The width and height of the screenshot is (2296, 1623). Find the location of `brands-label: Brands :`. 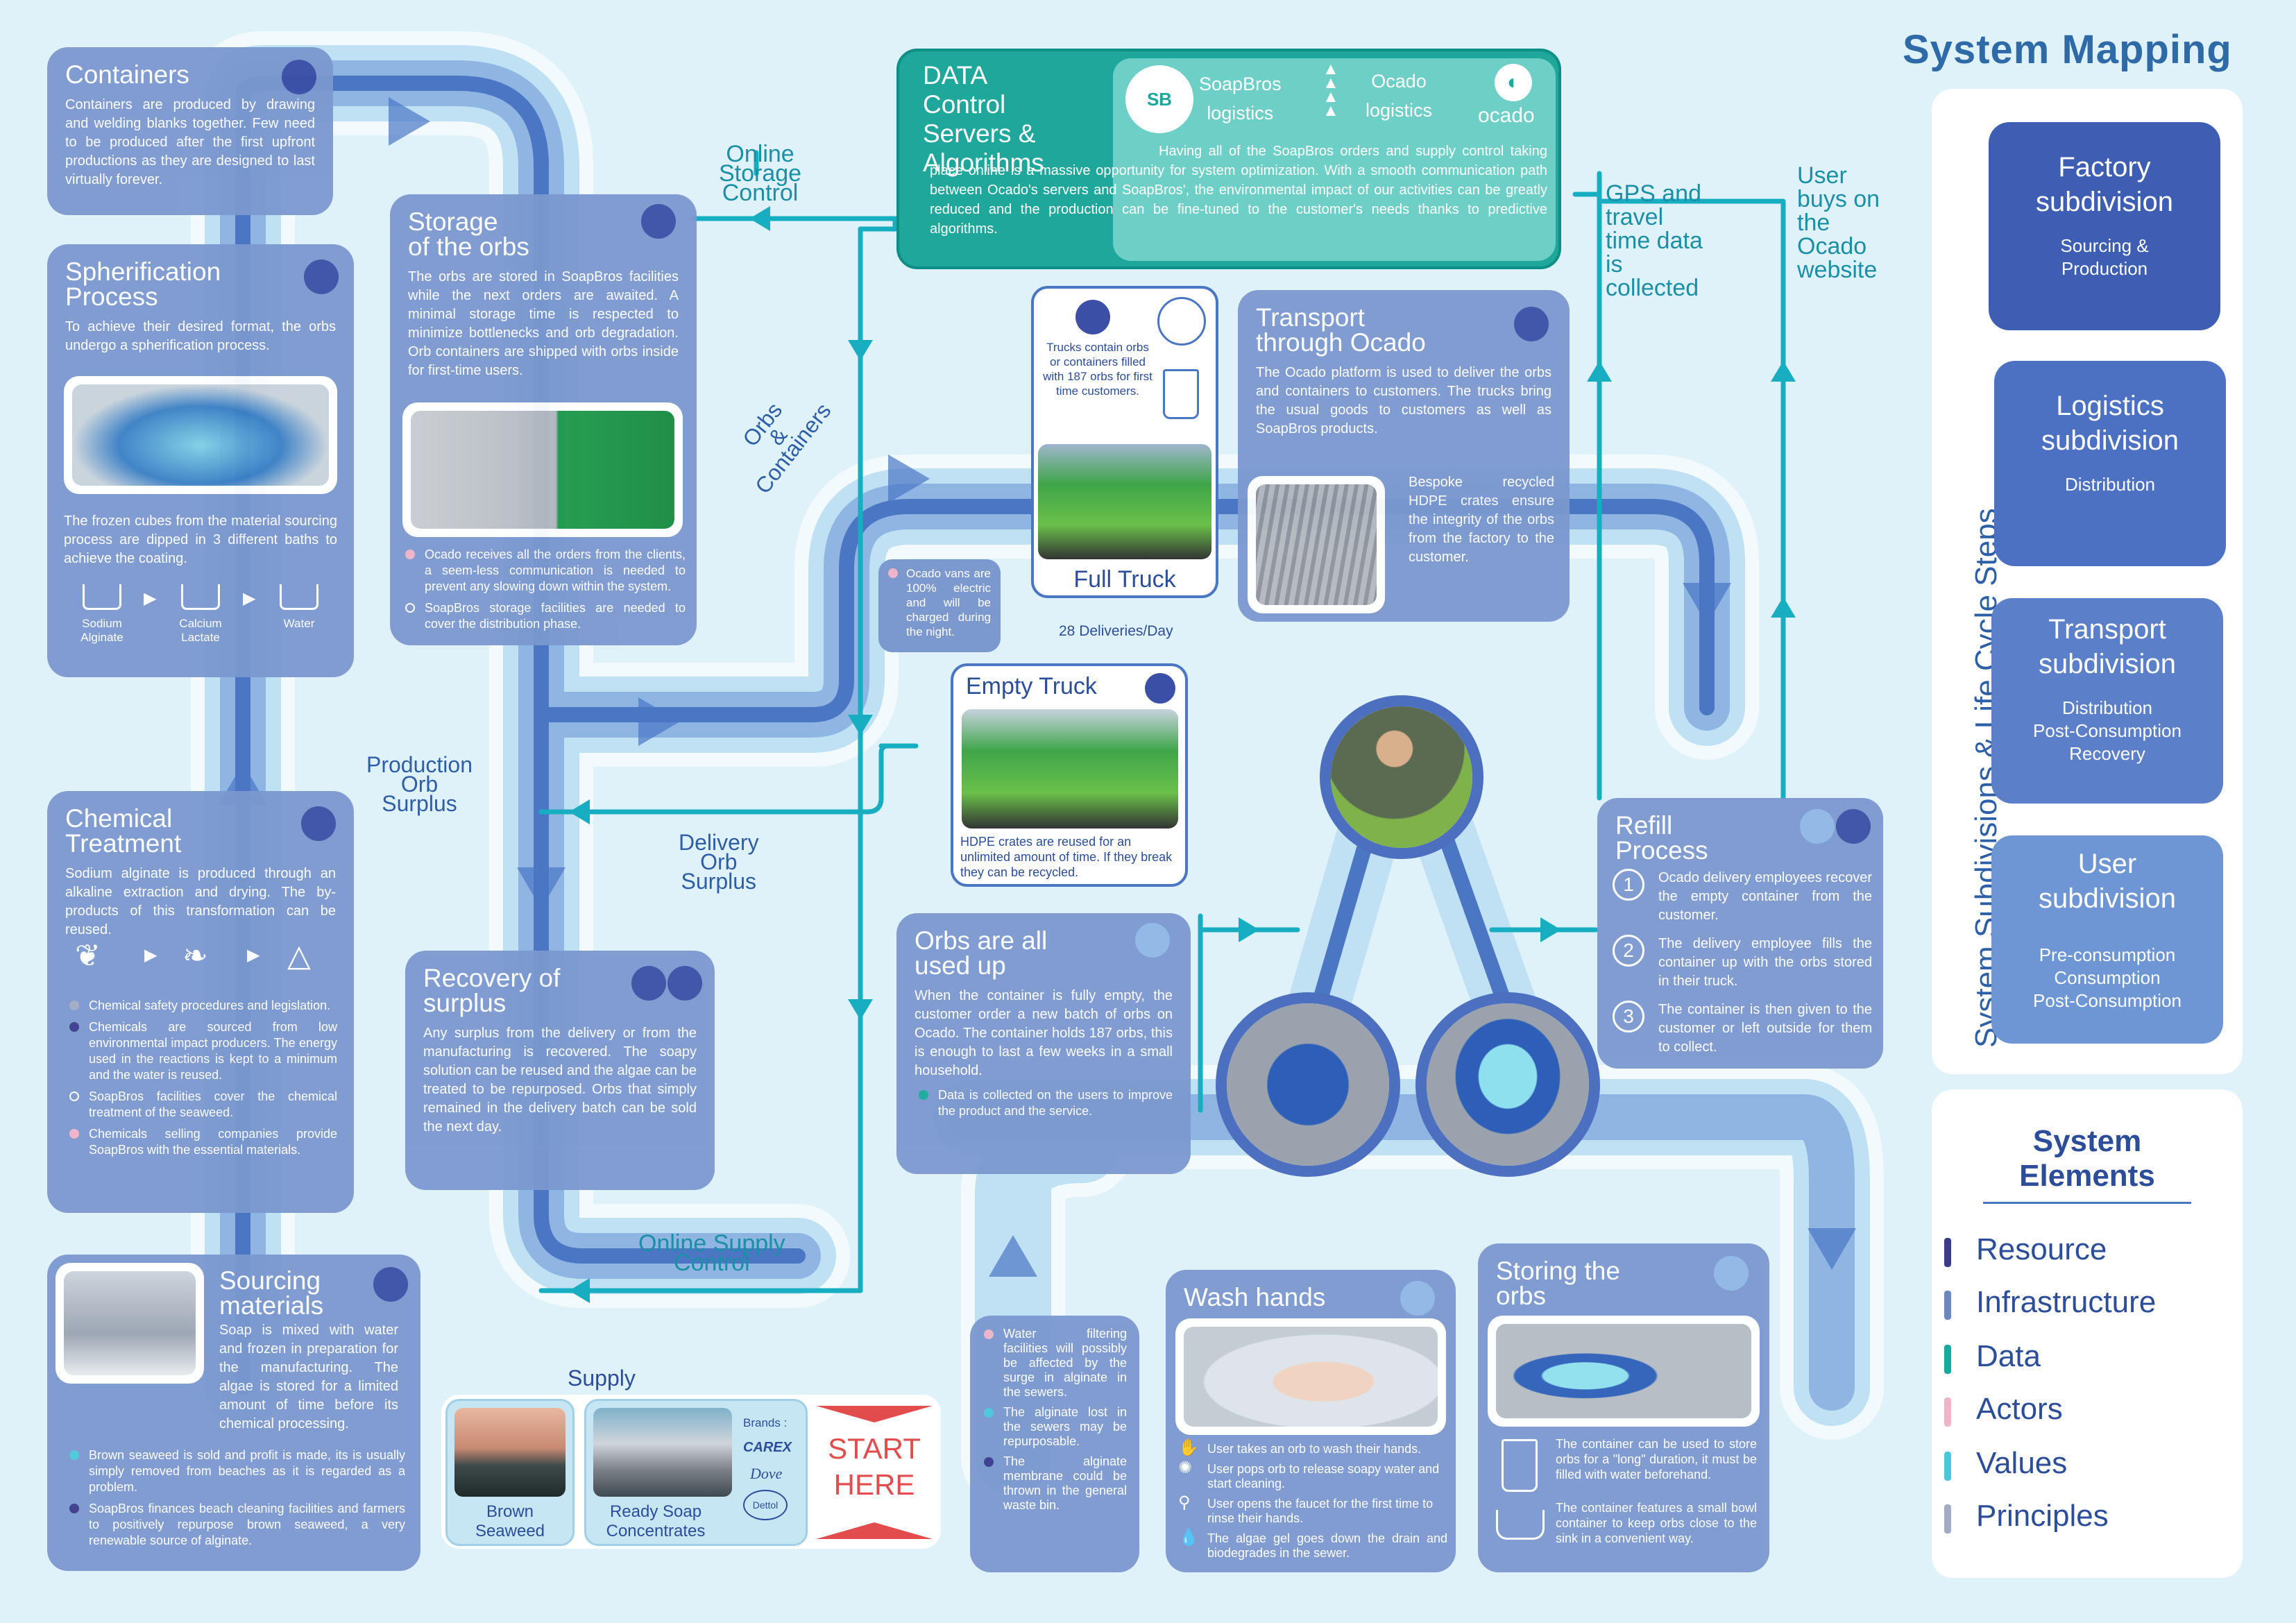

brands-label: Brands : is located at coordinates (765, 1422).